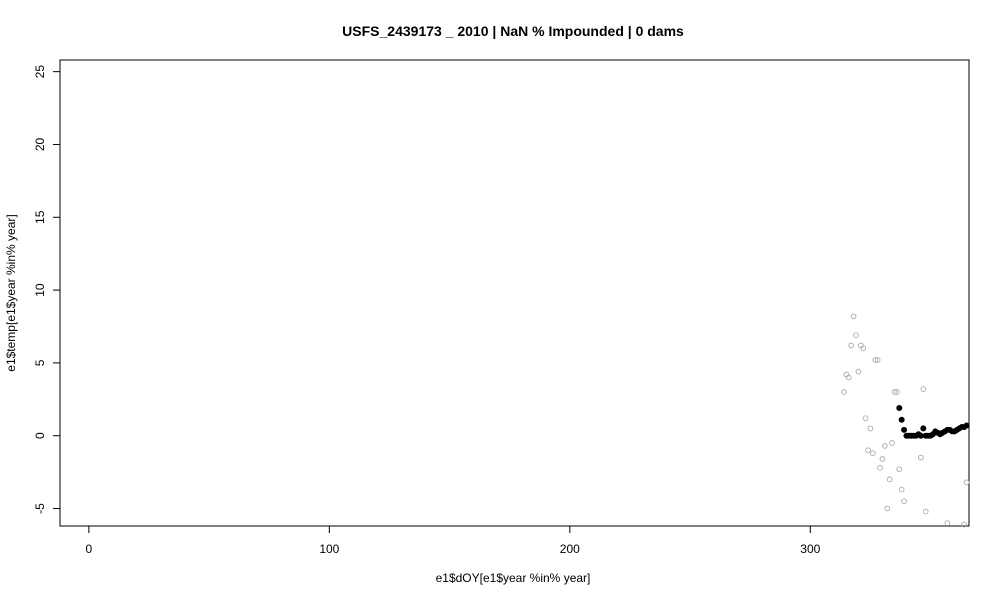 Image resolution: width=1000 pixels, height=600 pixels. Describe the element at coordinates (40, 508) in the screenshot. I see `y-tick-label: -5` at that location.